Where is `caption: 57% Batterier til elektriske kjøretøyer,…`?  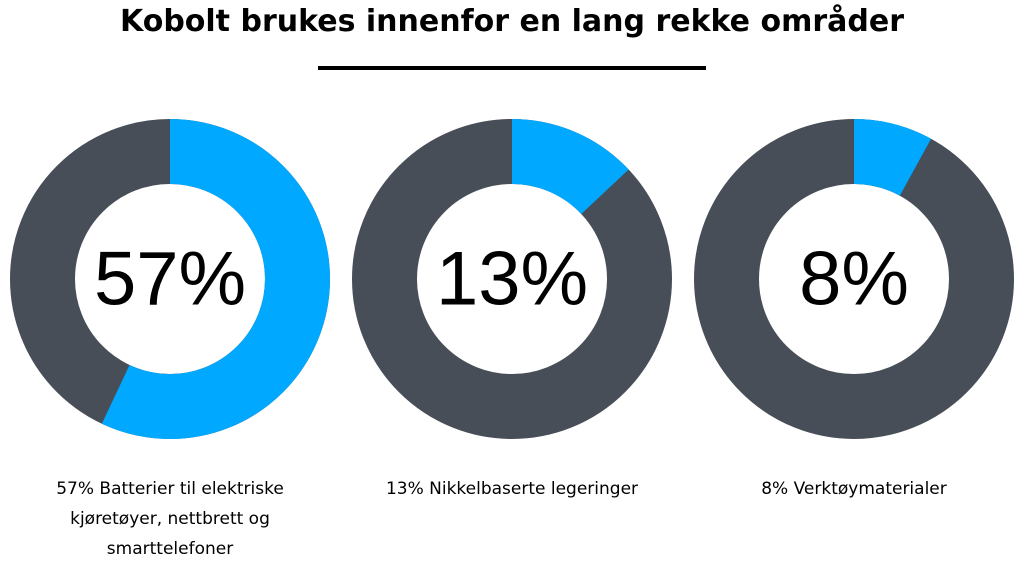 caption: 57% Batterier til elektriske kjøretøyer,… is located at coordinates (170, 519).